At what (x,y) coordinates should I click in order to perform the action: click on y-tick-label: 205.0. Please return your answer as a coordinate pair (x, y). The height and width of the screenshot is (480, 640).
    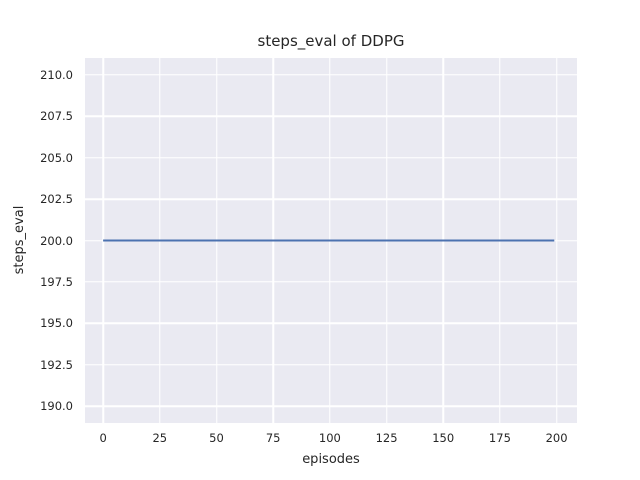
    Looking at the image, I should click on (56, 157).